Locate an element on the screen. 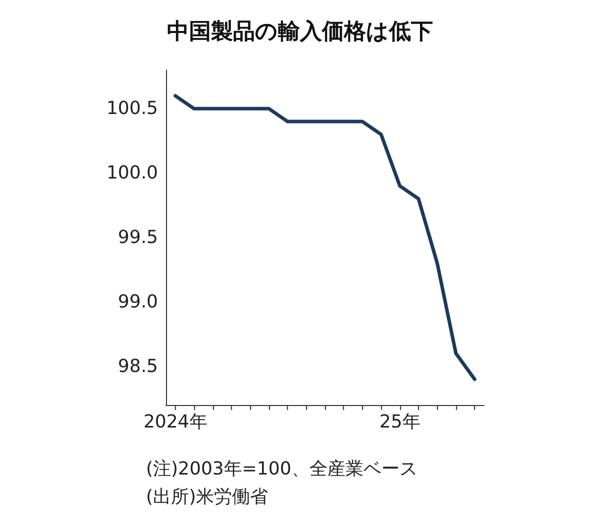  y-tick-label: 99.0 is located at coordinates (138, 301).